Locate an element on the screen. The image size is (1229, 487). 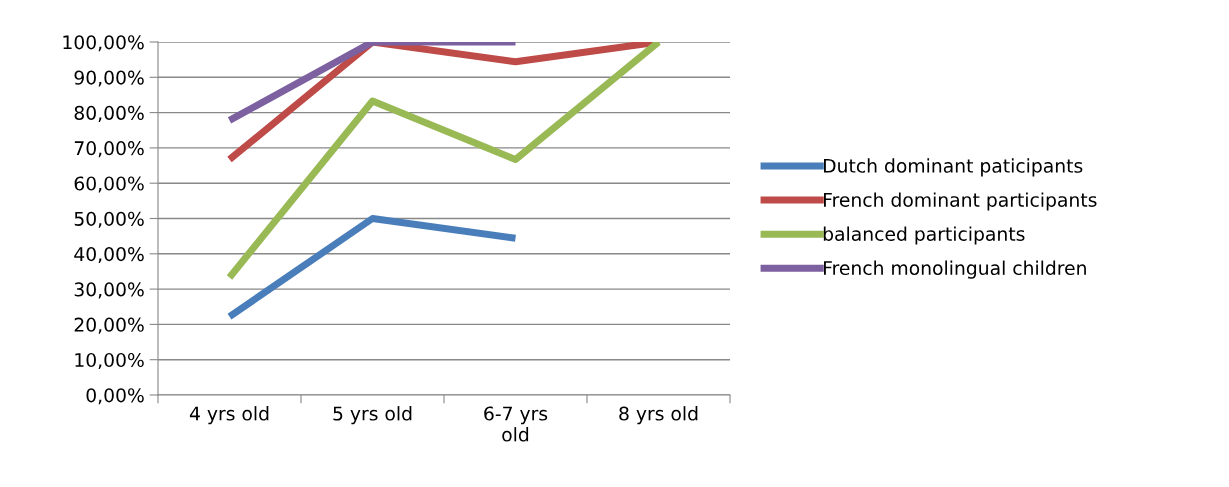
x-tick-label: 8 yrs old is located at coordinates (658, 415).